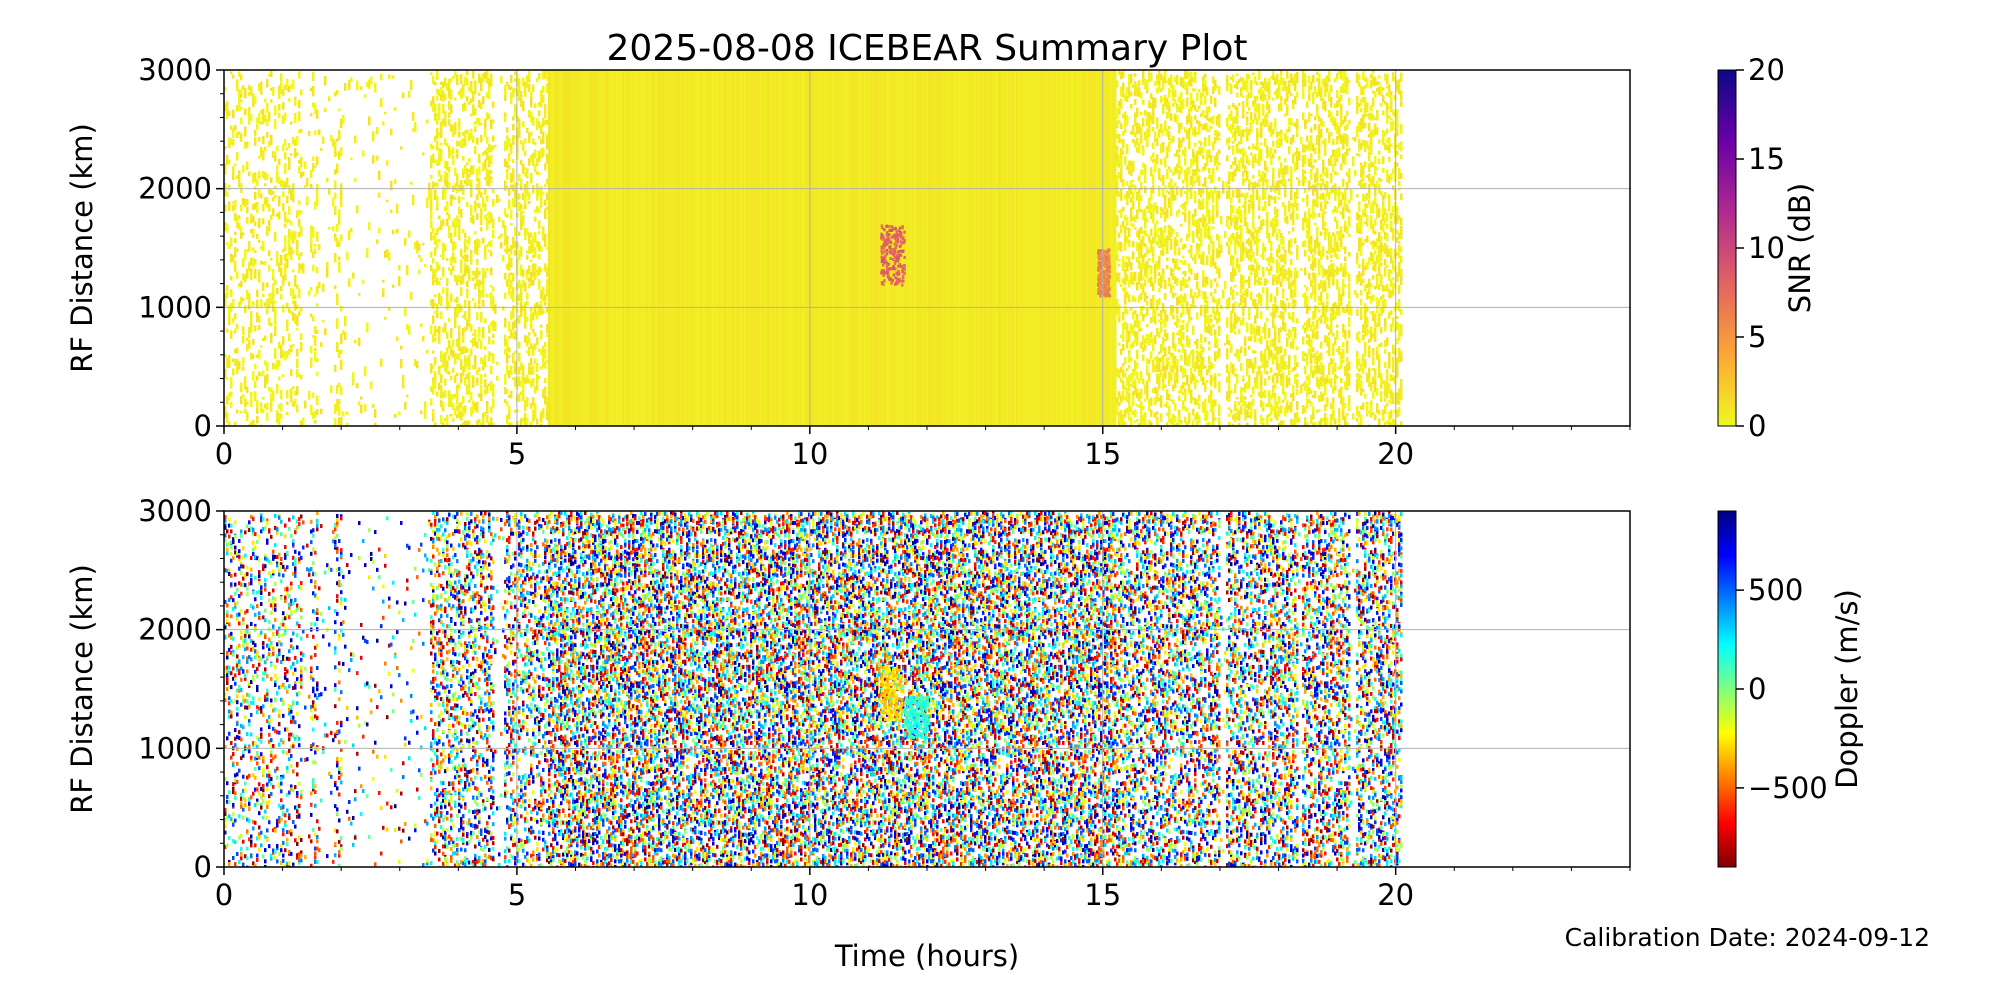 This screenshot has height=1000, width=2000. What do you see at coordinates (1747, 937) in the screenshot?
I see `calibration-date: Calibration Date: 2024-09-12` at bounding box center [1747, 937].